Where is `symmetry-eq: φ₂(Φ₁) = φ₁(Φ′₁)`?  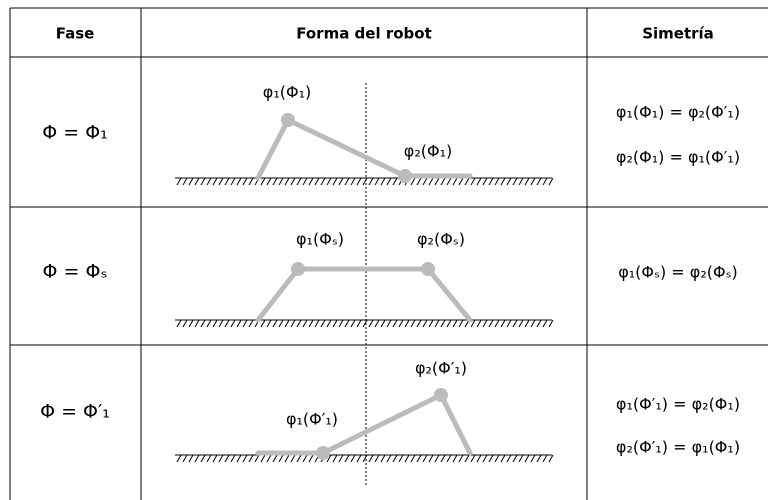
symmetry-eq: φ₂(Φ₁) = φ₁(Φ′₁) is located at coordinates (678, 157).